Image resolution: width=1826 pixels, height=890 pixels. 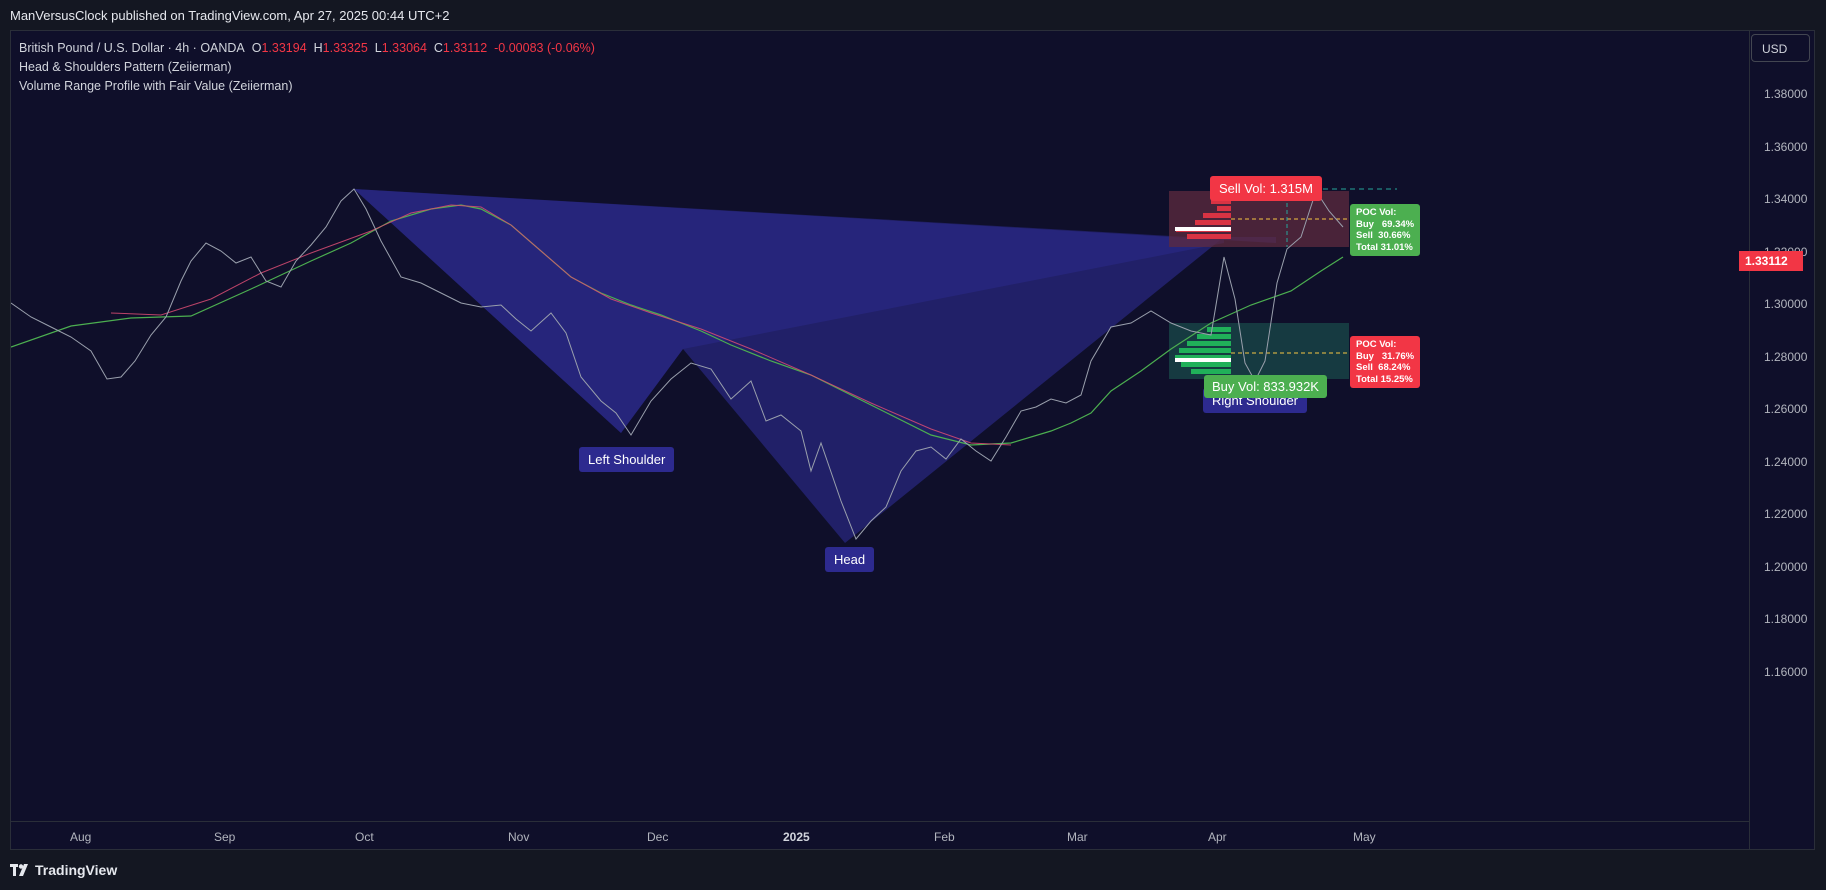 What do you see at coordinates (1786, 619) in the screenshot?
I see `price-tick: 1.18000` at bounding box center [1786, 619].